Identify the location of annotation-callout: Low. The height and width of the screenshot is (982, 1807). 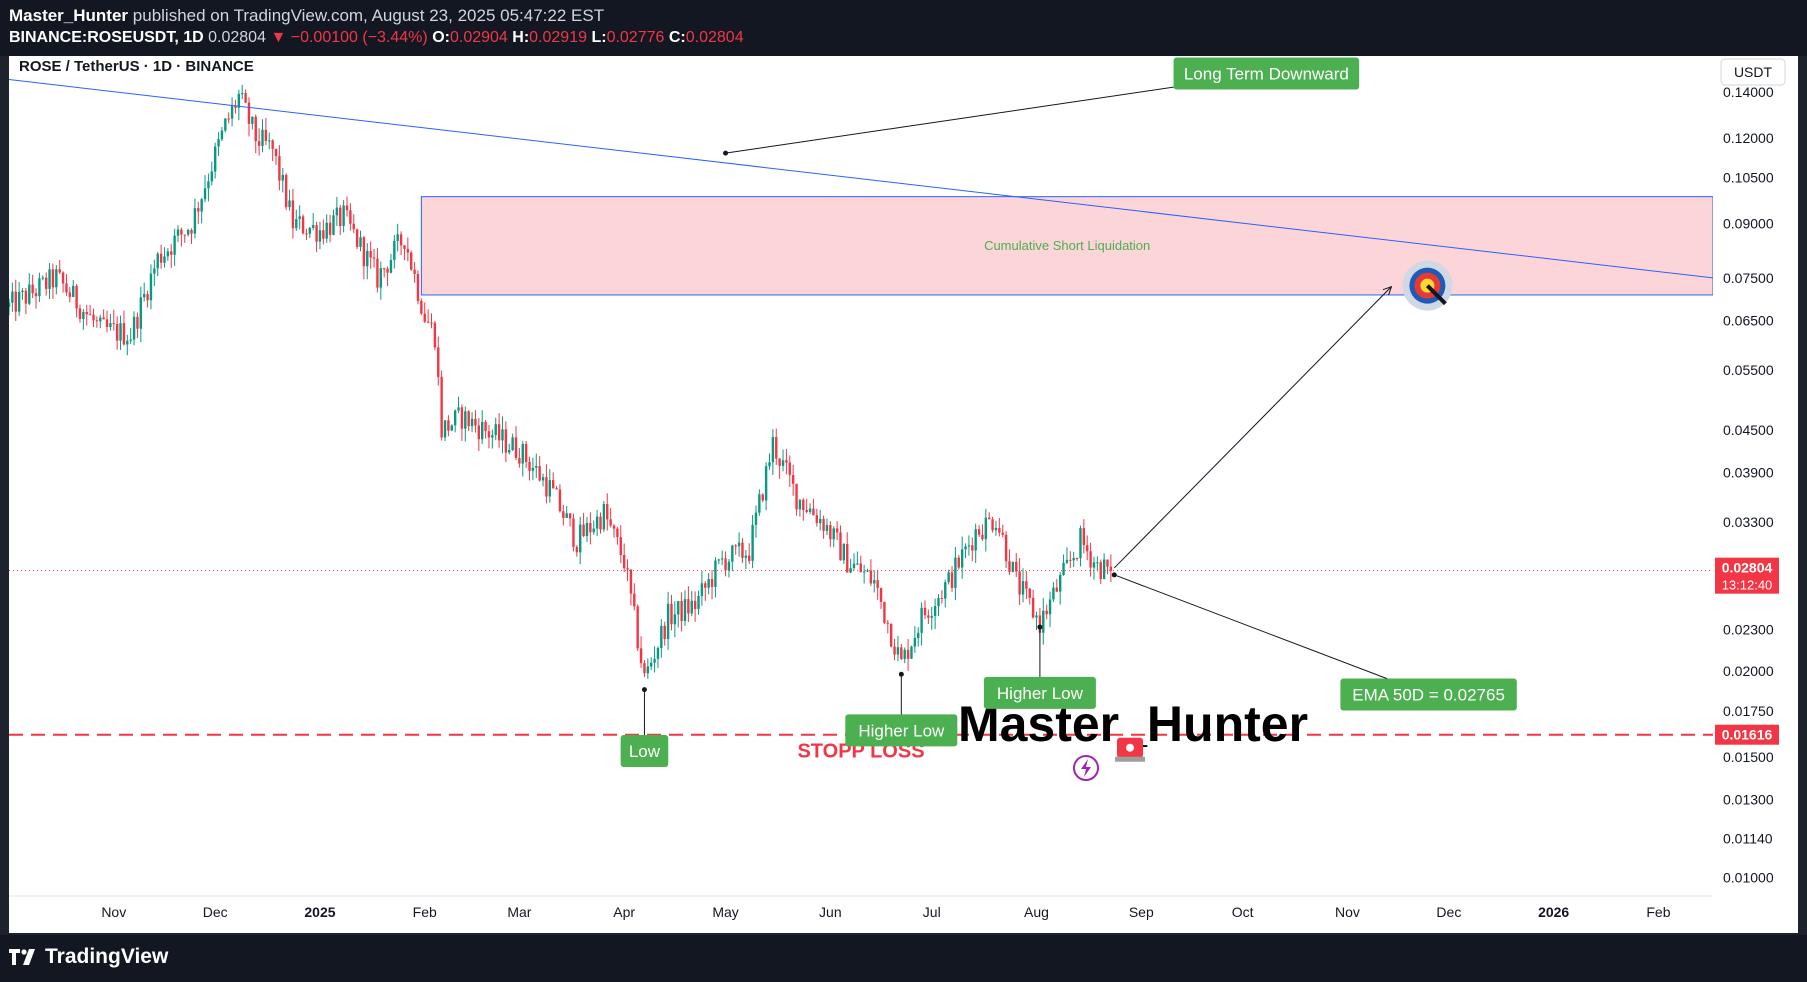
(644, 727).